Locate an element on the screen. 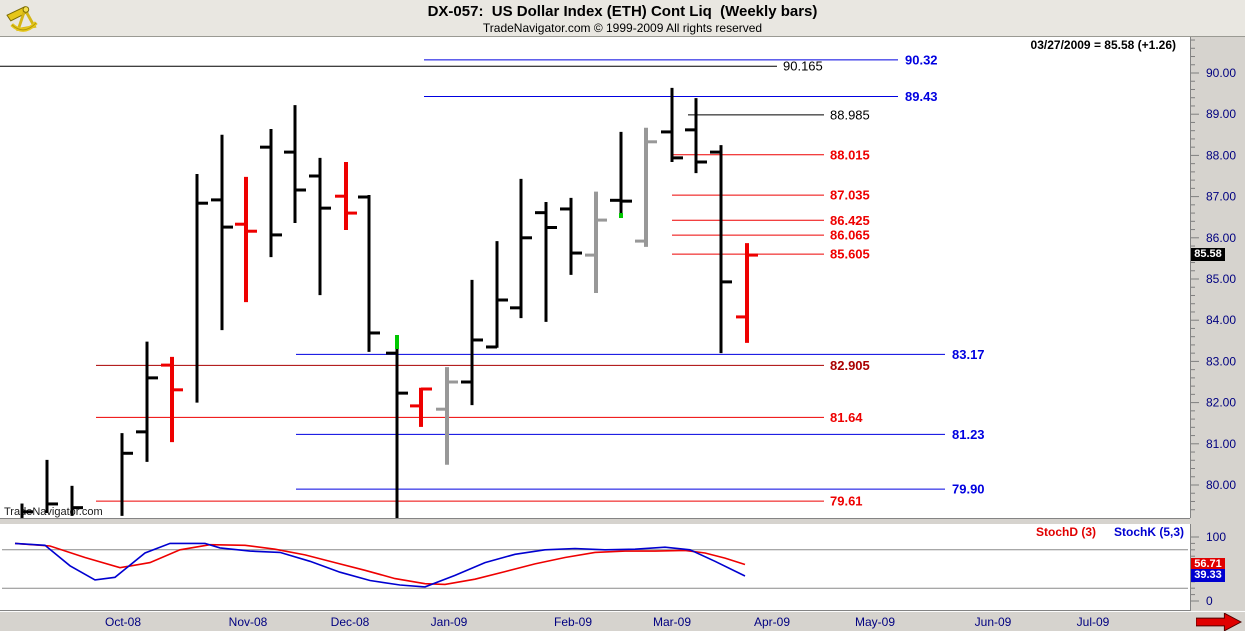 The height and width of the screenshot is (631, 1245). month-label: Apr-09 is located at coordinates (772, 622).